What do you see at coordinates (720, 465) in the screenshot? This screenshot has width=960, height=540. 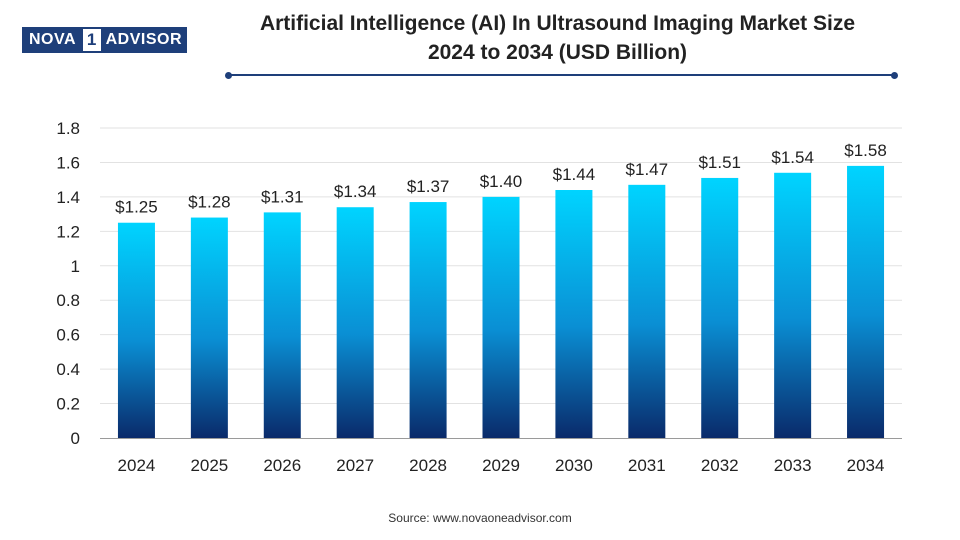 I see `x-tick-label: 2032` at bounding box center [720, 465].